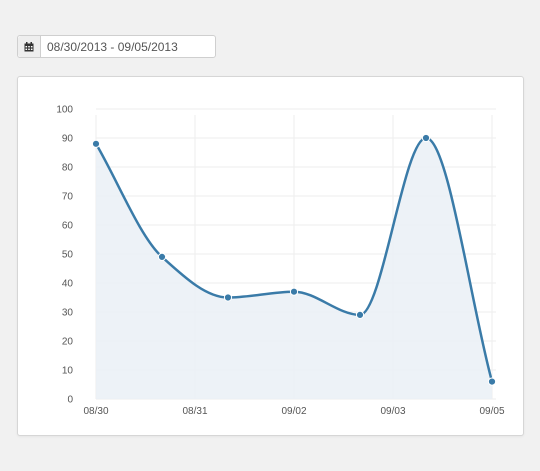 This screenshot has height=471, width=540. What do you see at coordinates (29, 46) in the screenshot?
I see `calendar-icon` at bounding box center [29, 46].